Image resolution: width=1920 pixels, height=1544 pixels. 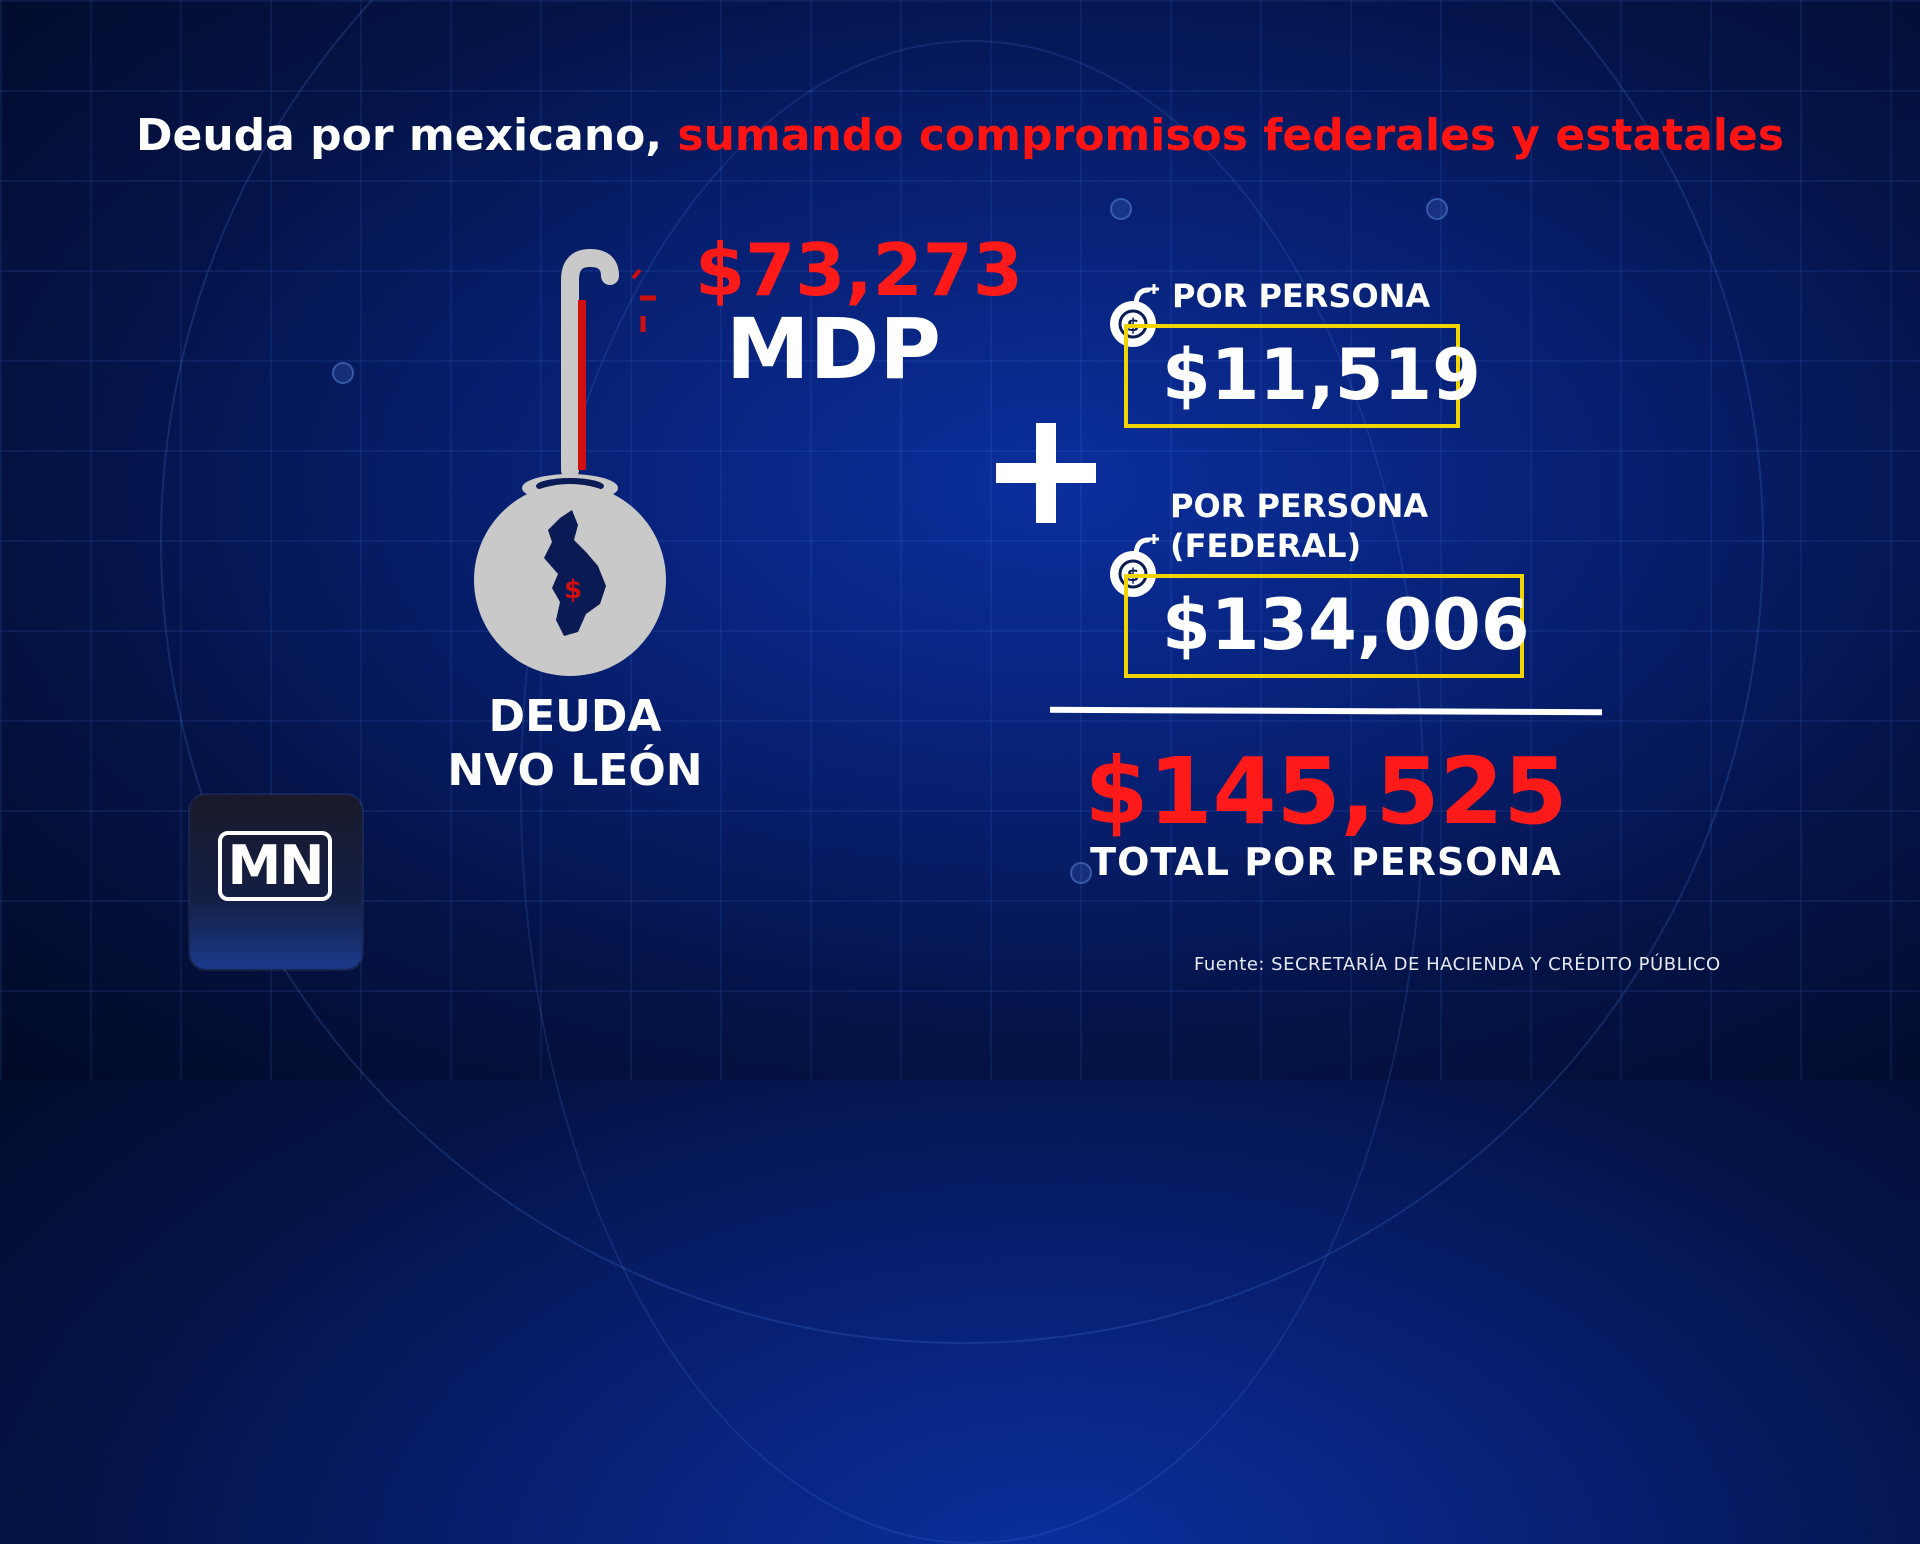 What do you see at coordinates (1301, 296) in the screenshot?
I see `per-person-state-label: POR PERSONA` at bounding box center [1301, 296].